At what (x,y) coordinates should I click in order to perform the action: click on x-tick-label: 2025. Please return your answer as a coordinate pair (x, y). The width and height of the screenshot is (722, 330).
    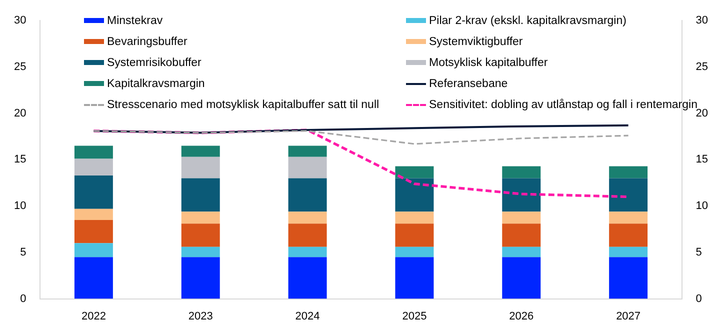
    Looking at the image, I should click on (414, 316).